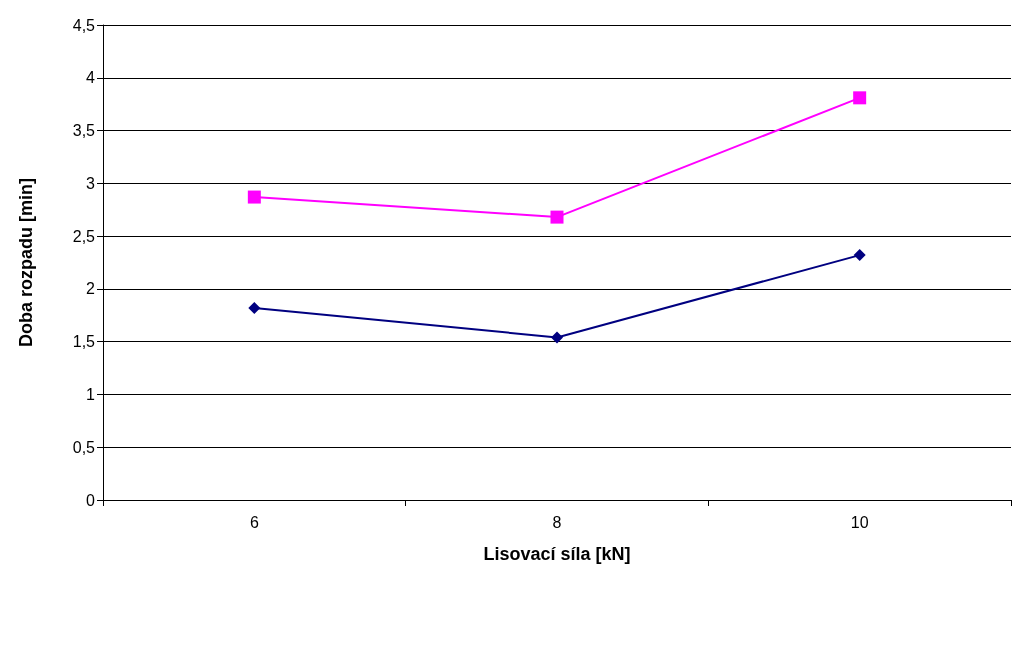 The height and width of the screenshot is (657, 1021). I want to click on y-tick-label: 1,5, so click(84, 342).